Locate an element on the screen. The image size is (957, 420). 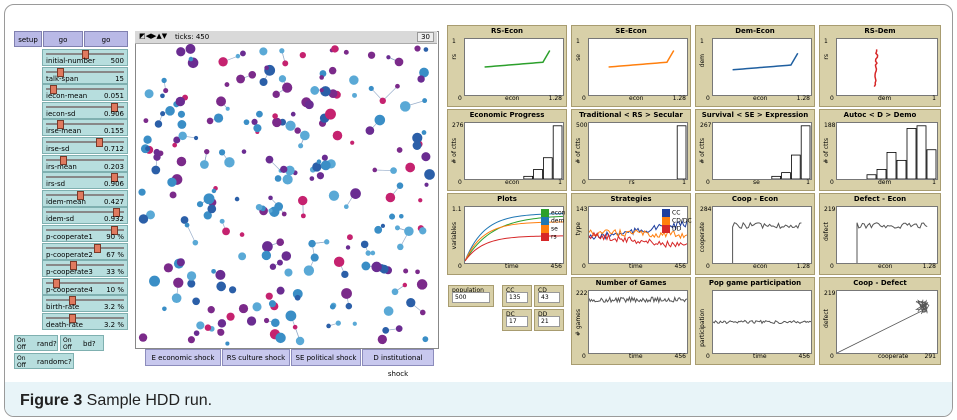
plot-xlabel: econ is located at coordinates (760, 266).